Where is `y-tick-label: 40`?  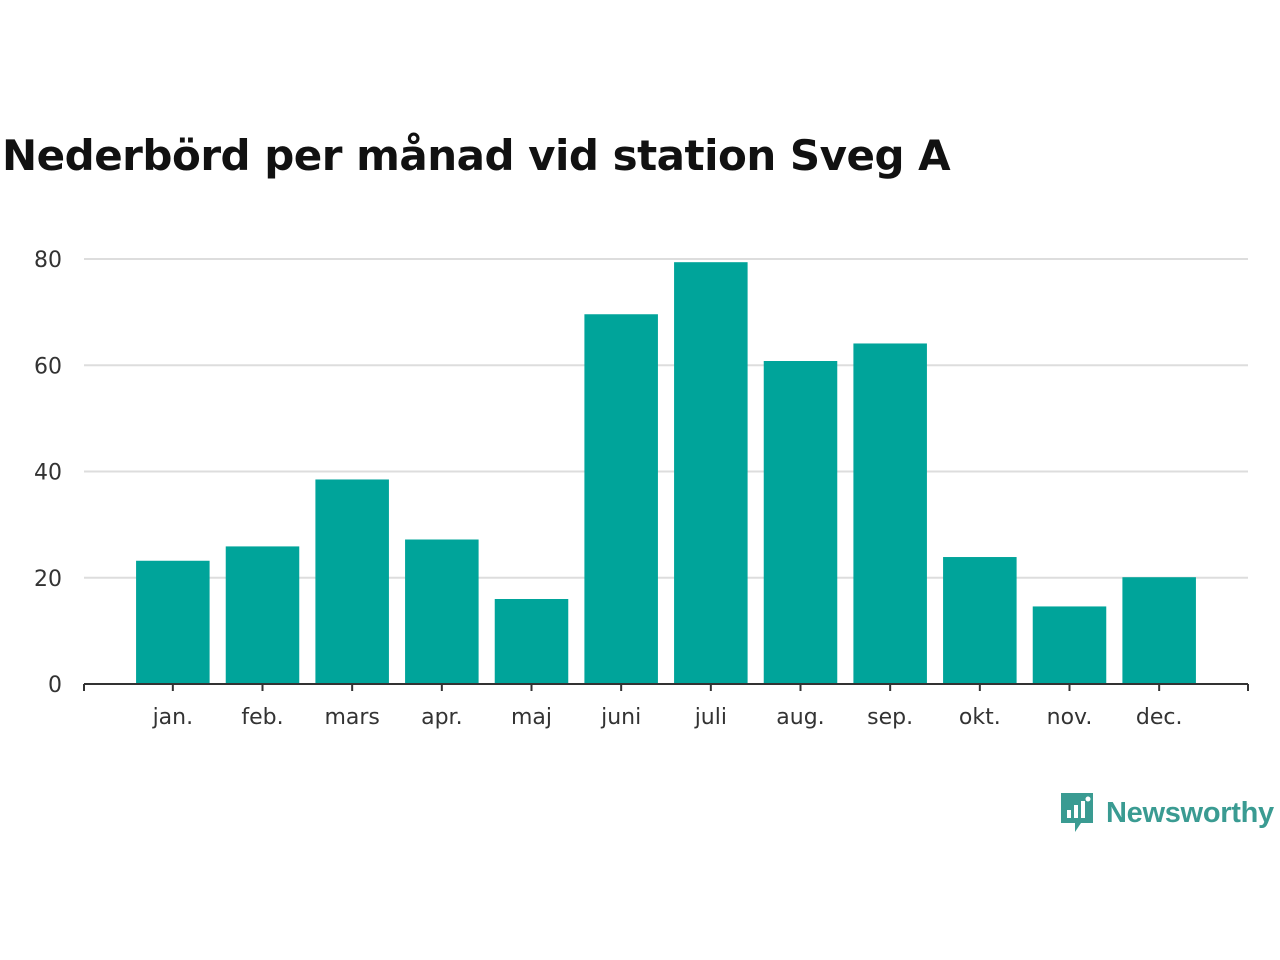 y-tick-label: 40 is located at coordinates (48, 473).